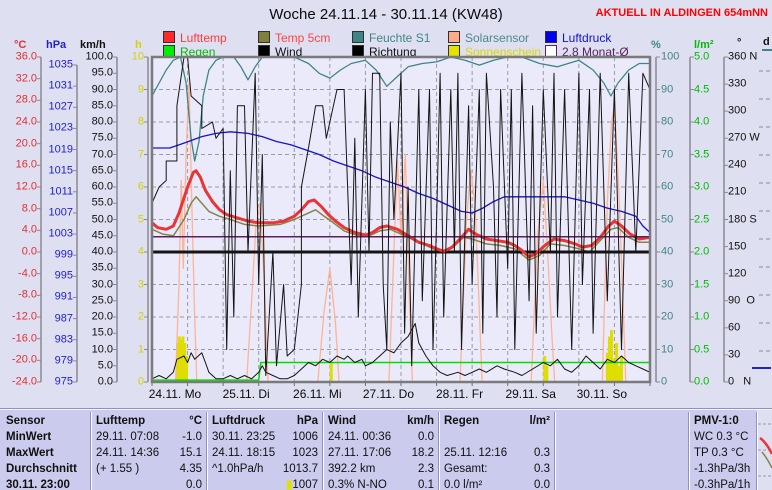 This screenshot has width=772, height=490. I want to click on d-axis-link: d, so click(767, 43).